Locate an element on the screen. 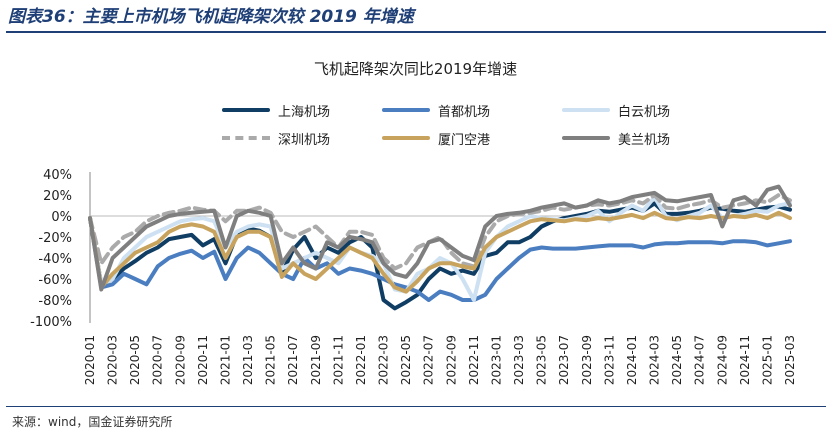  x-tick-label: 2022-07 is located at coordinates (429, 360).